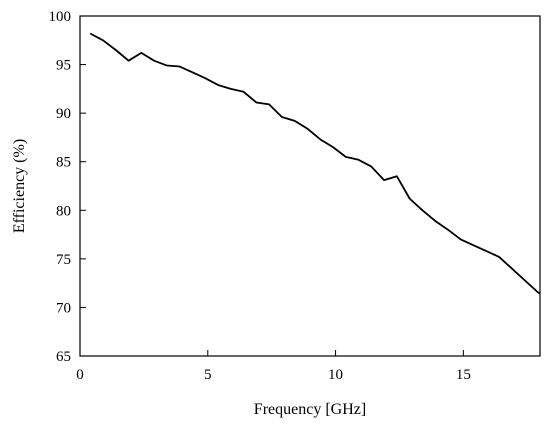 This screenshot has width=550, height=424. I want to click on x-tick-label: 15, so click(463, 375).